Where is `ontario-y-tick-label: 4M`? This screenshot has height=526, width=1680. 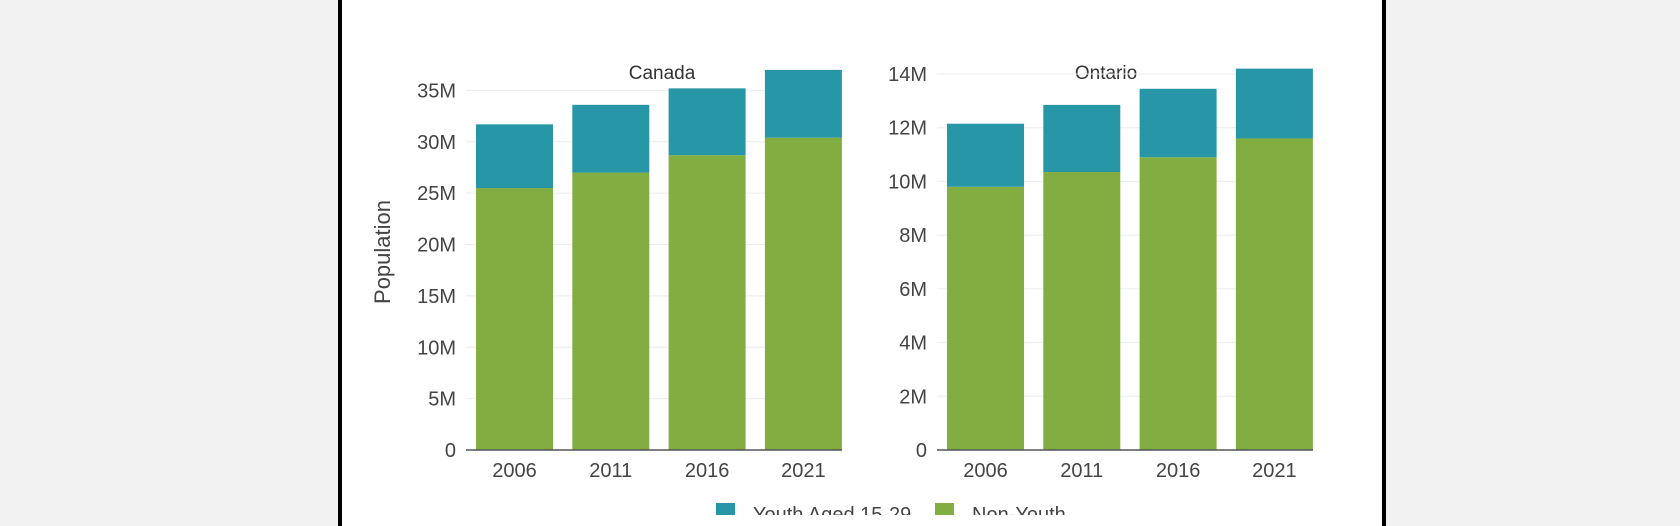 ontario-y-tick-label: 4M is located at coordinates (913, 344).